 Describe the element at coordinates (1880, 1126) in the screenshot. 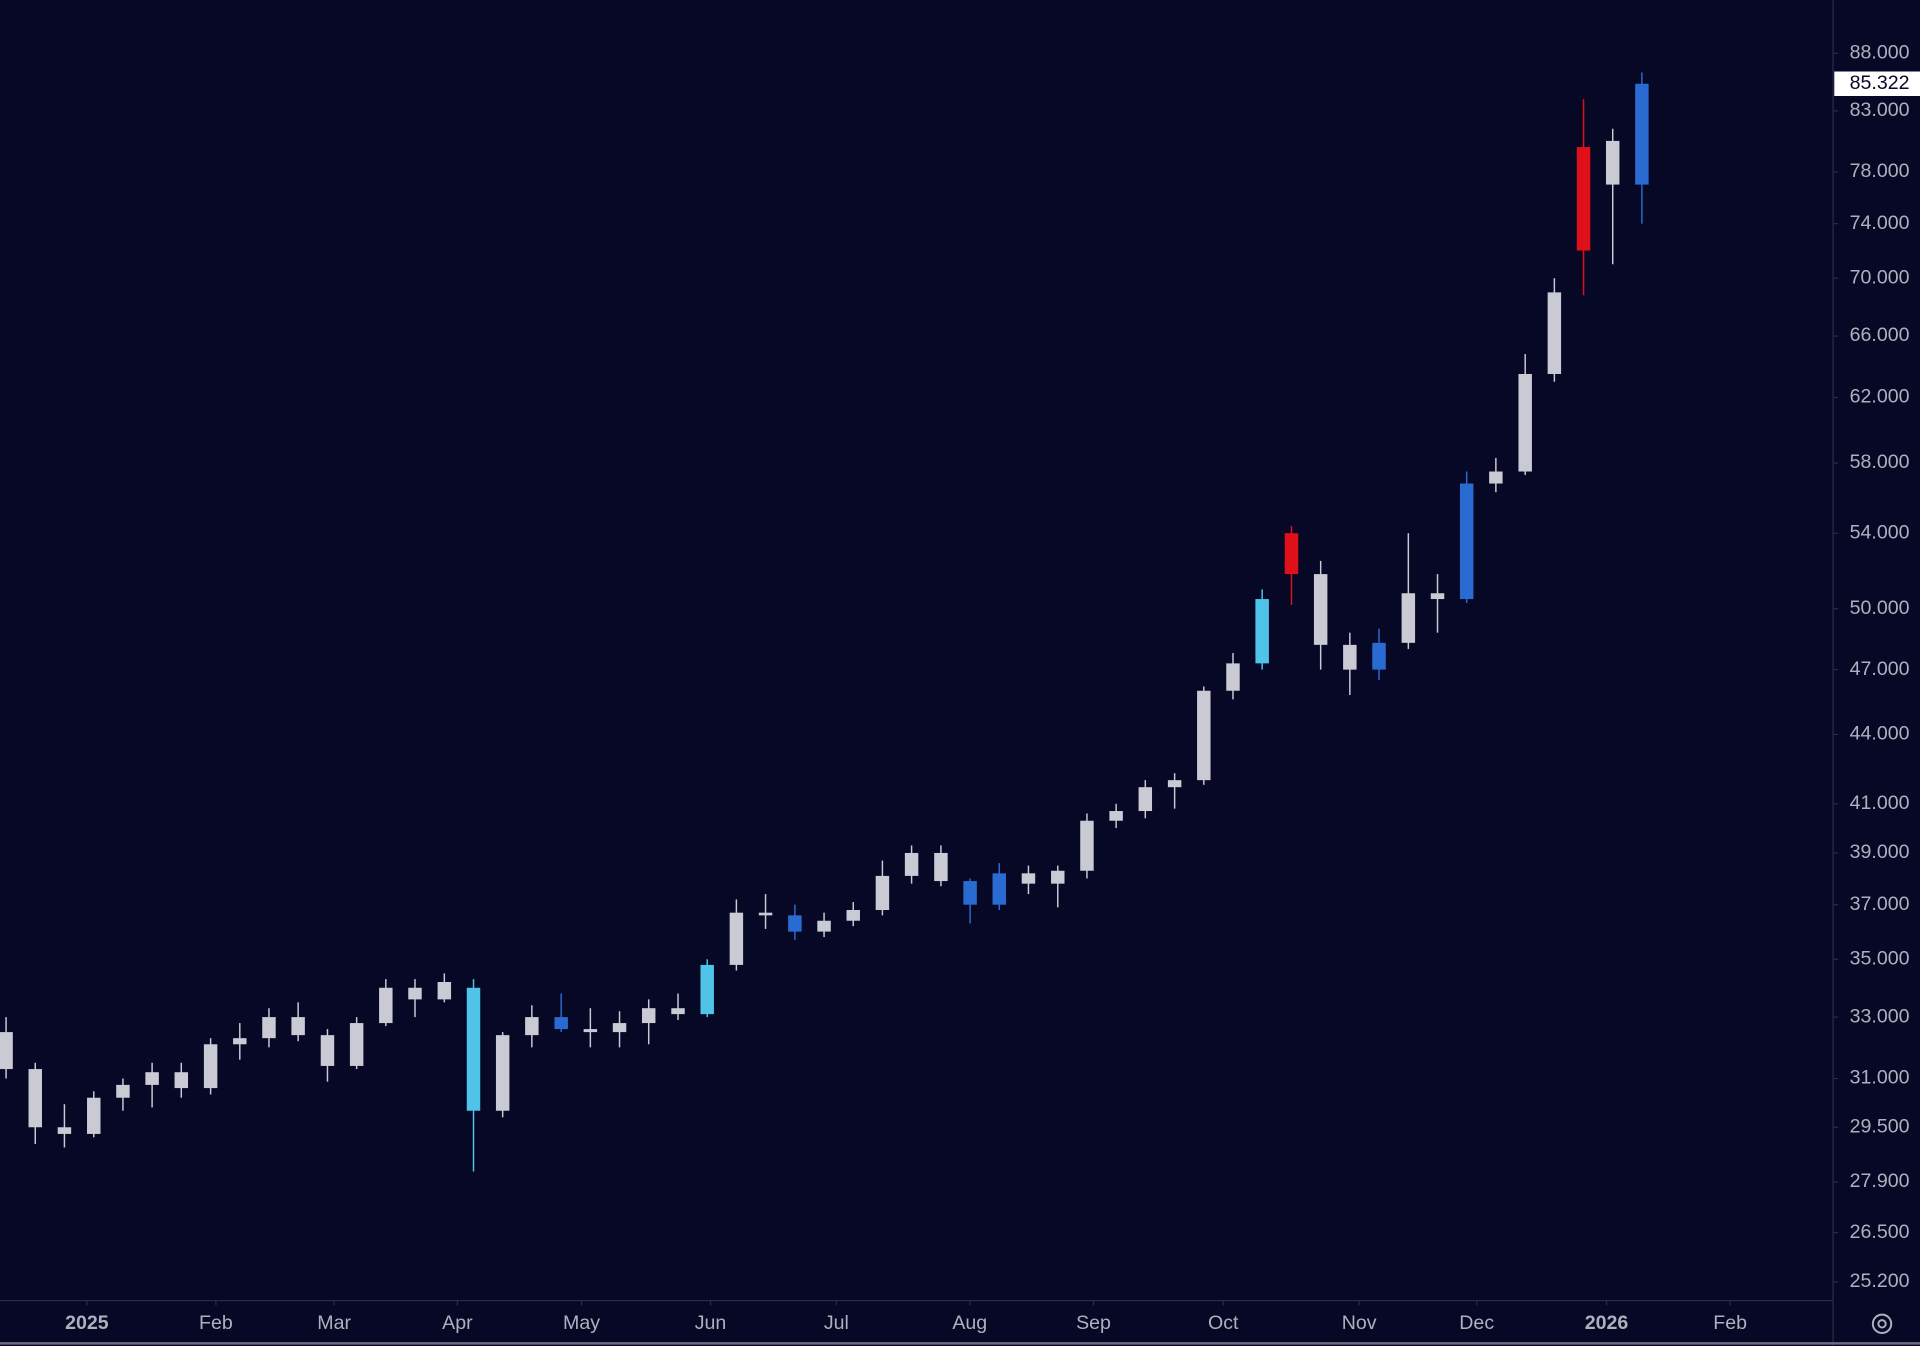

I see `y-tick-label: 29.500` at that location.